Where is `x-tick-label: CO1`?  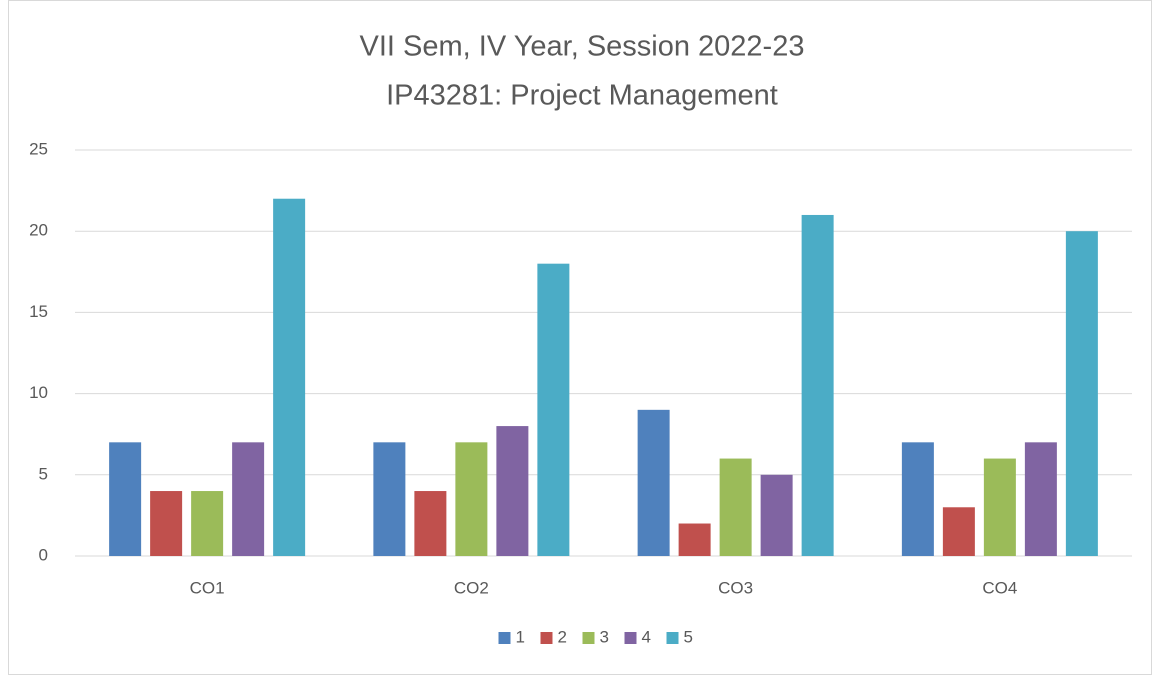 x-tick-label: CO1 is located at coordinates (207, 587).